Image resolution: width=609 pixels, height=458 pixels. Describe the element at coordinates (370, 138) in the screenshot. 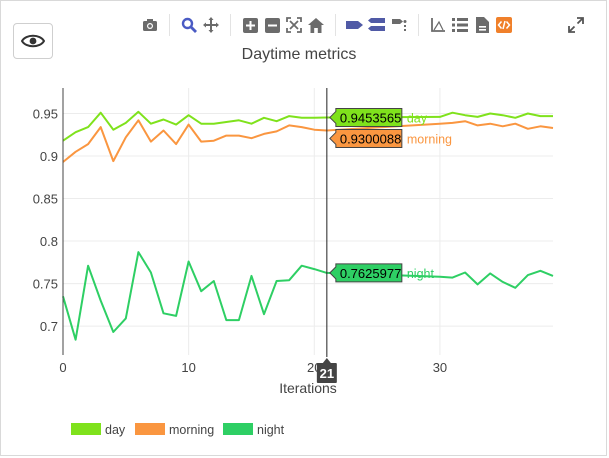

I see `hover-label-value: 0.9300088` at that location.